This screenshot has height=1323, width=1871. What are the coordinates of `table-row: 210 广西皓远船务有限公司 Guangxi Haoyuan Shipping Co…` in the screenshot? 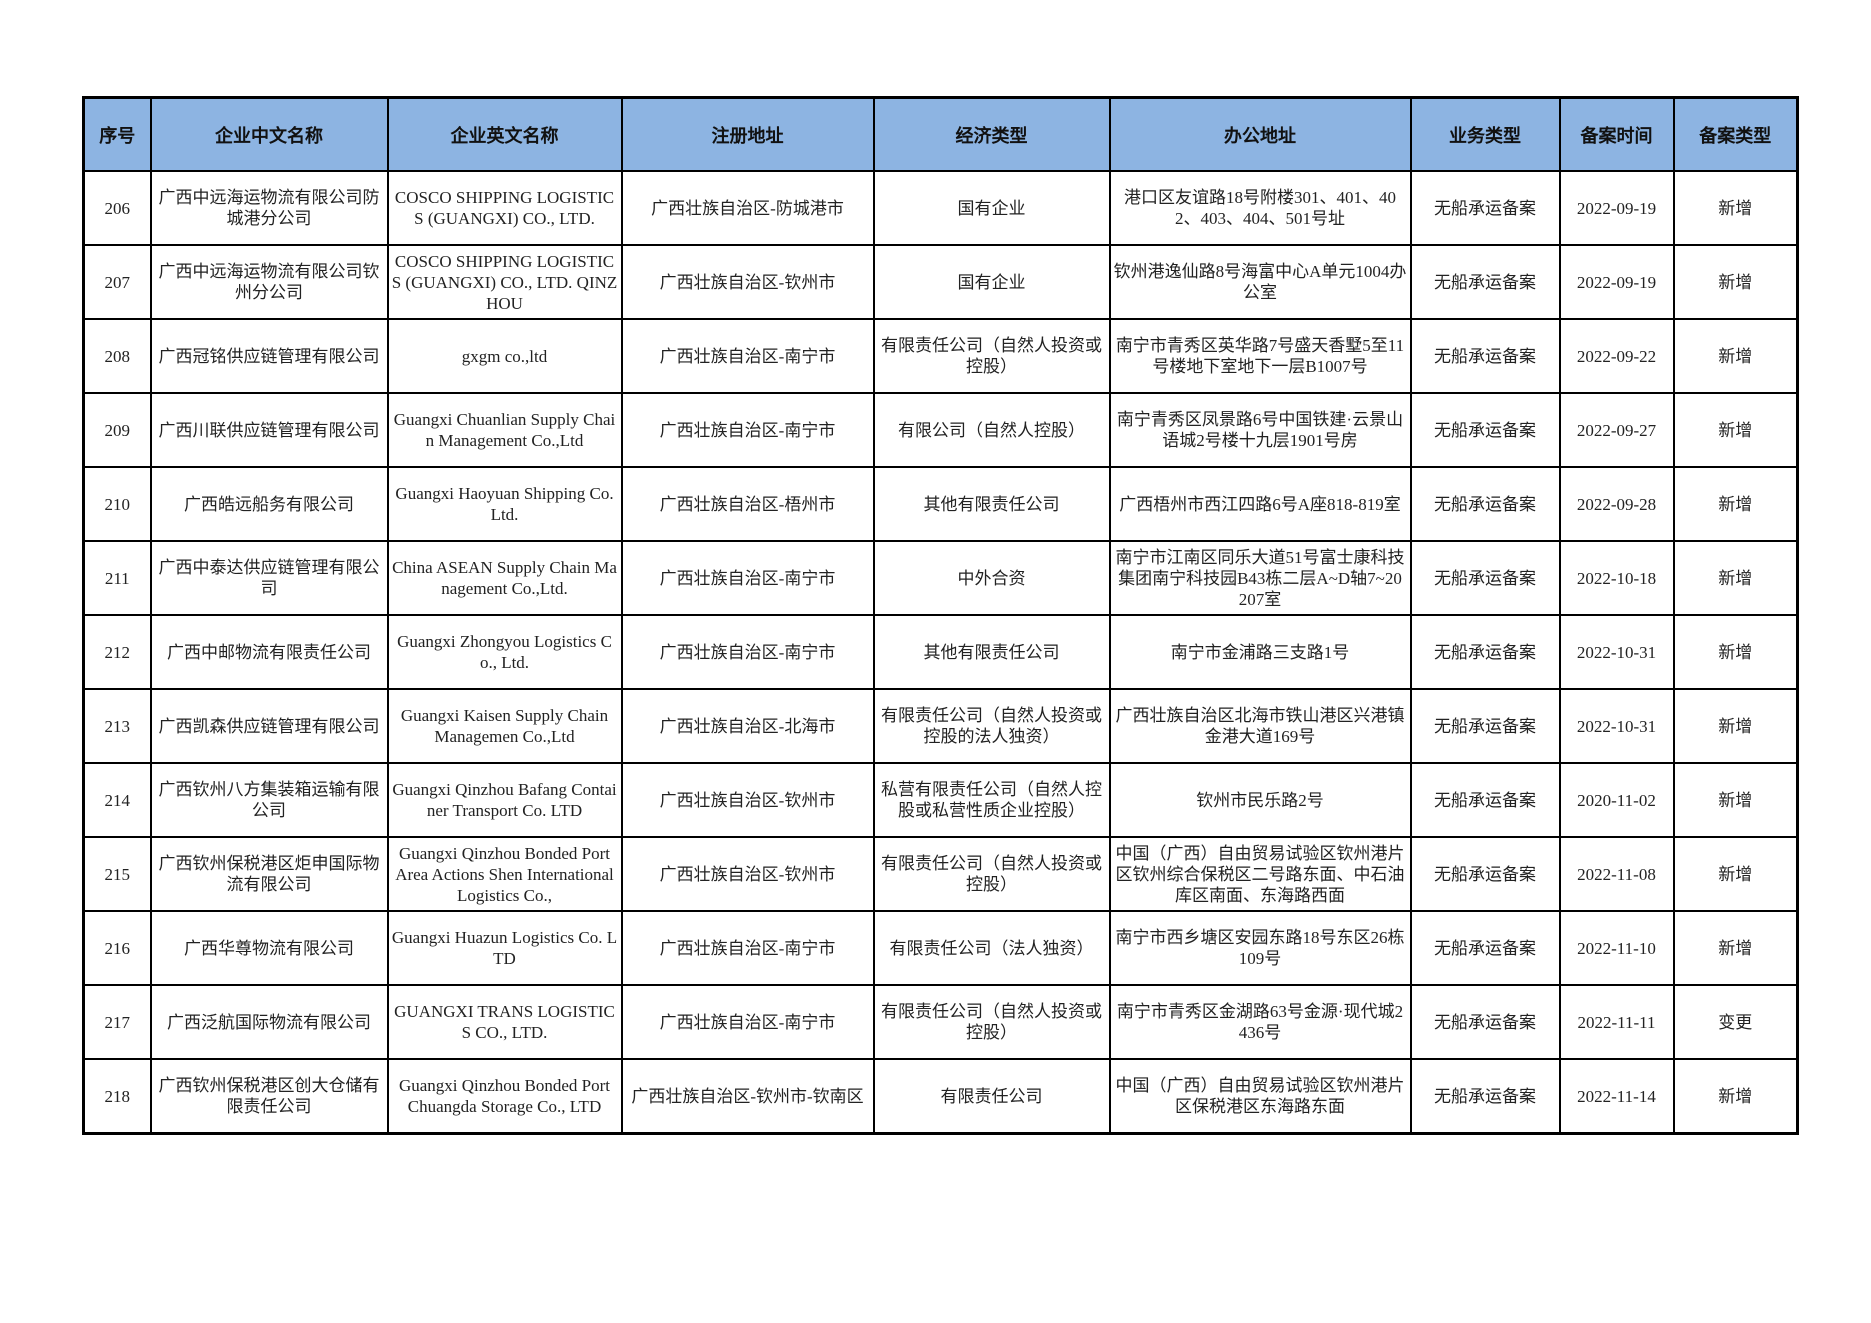 It's located at (940, 504).